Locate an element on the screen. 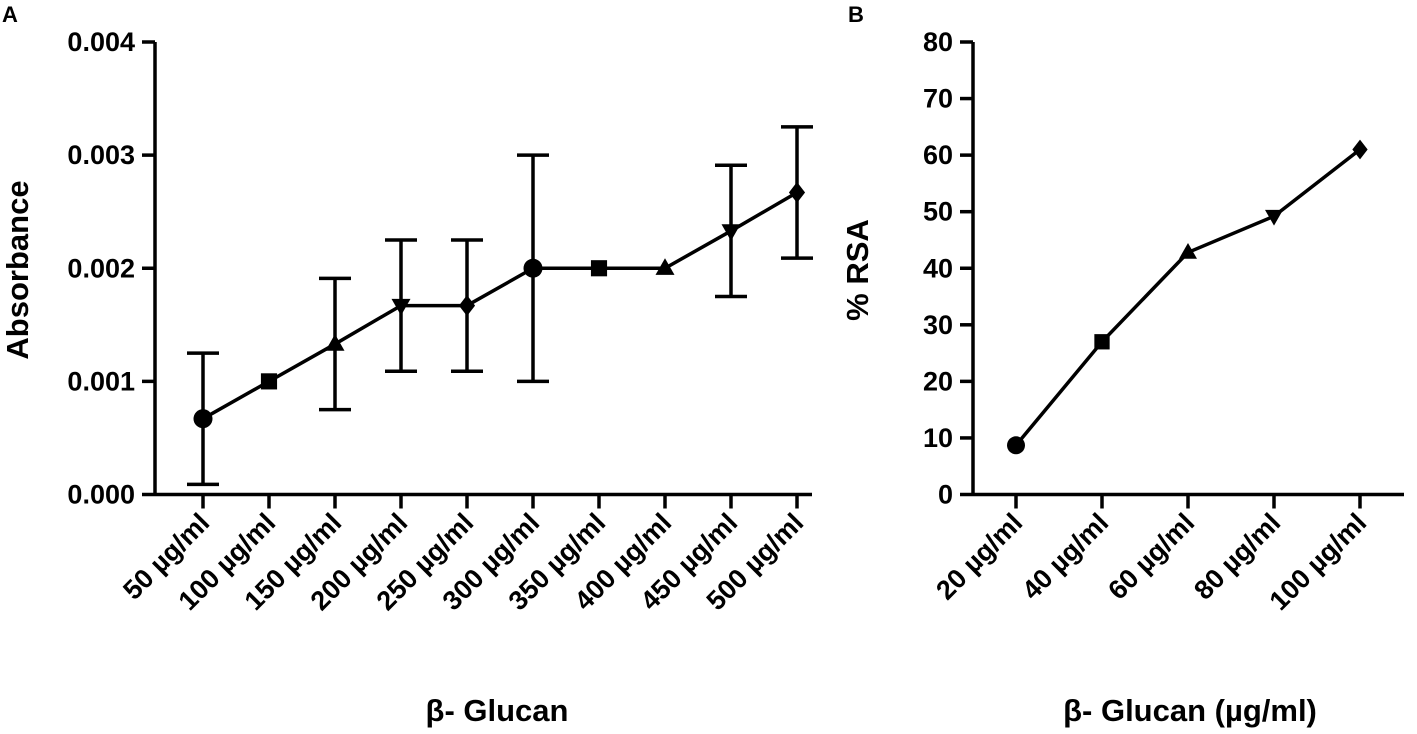 This screenshot has width=1417, height=734. y-tick-label: 0.004 is located at coordinates (101, 42).